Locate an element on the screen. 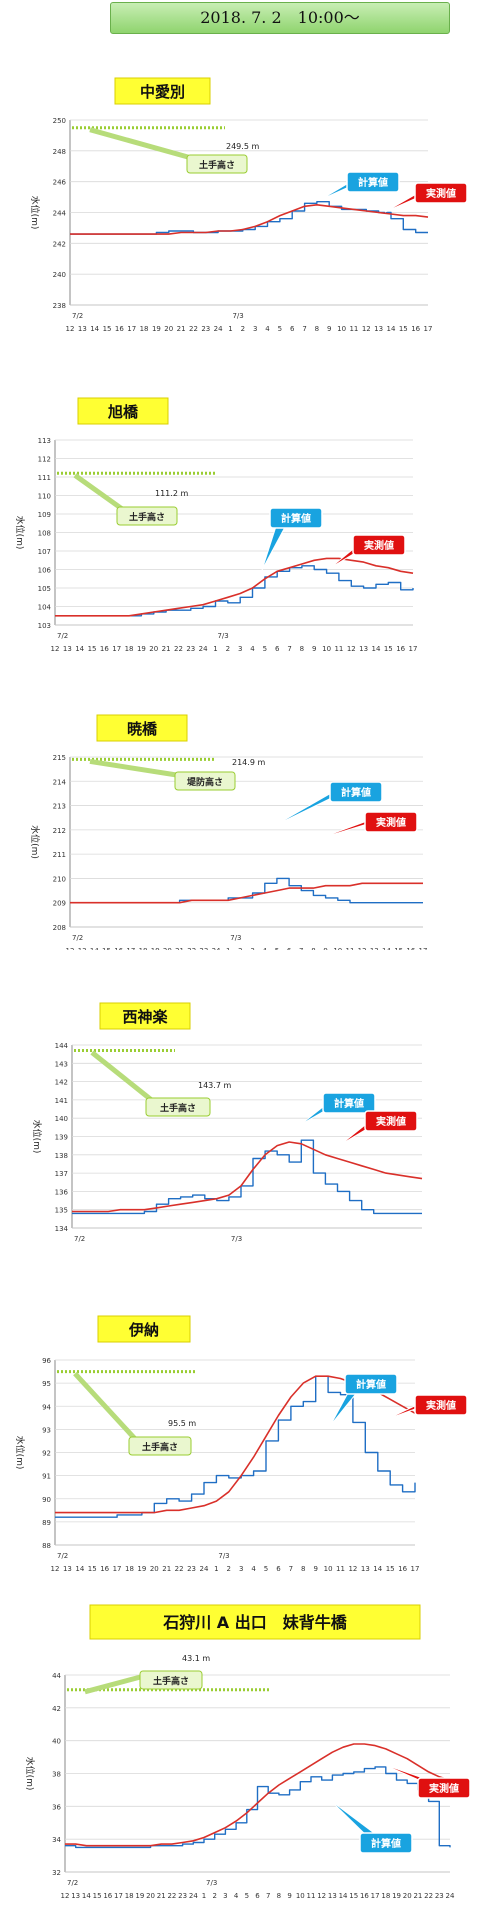 The width and height of the screenshot is (501, 1907). x-tick-label: 19 is located at coordinates (155, 948).